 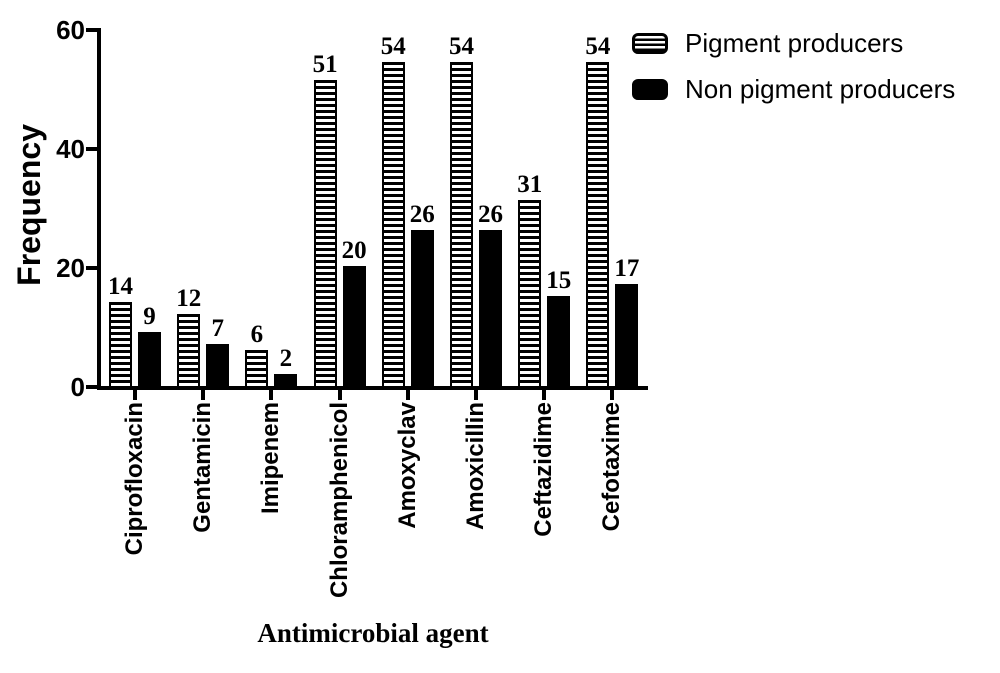 What do you see at coordinates (650, 89) in the screenshot?
I see `solid-swatch-icon` at bounding box center [650, 89].